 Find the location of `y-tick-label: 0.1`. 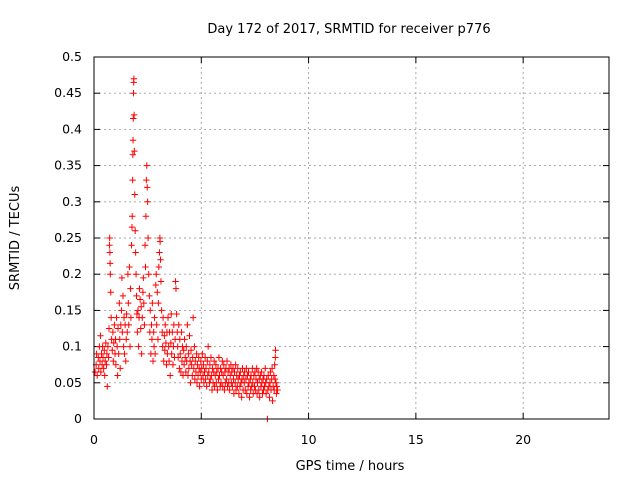

y-tick-label: 0.1 is located at coordinates (72, 346).